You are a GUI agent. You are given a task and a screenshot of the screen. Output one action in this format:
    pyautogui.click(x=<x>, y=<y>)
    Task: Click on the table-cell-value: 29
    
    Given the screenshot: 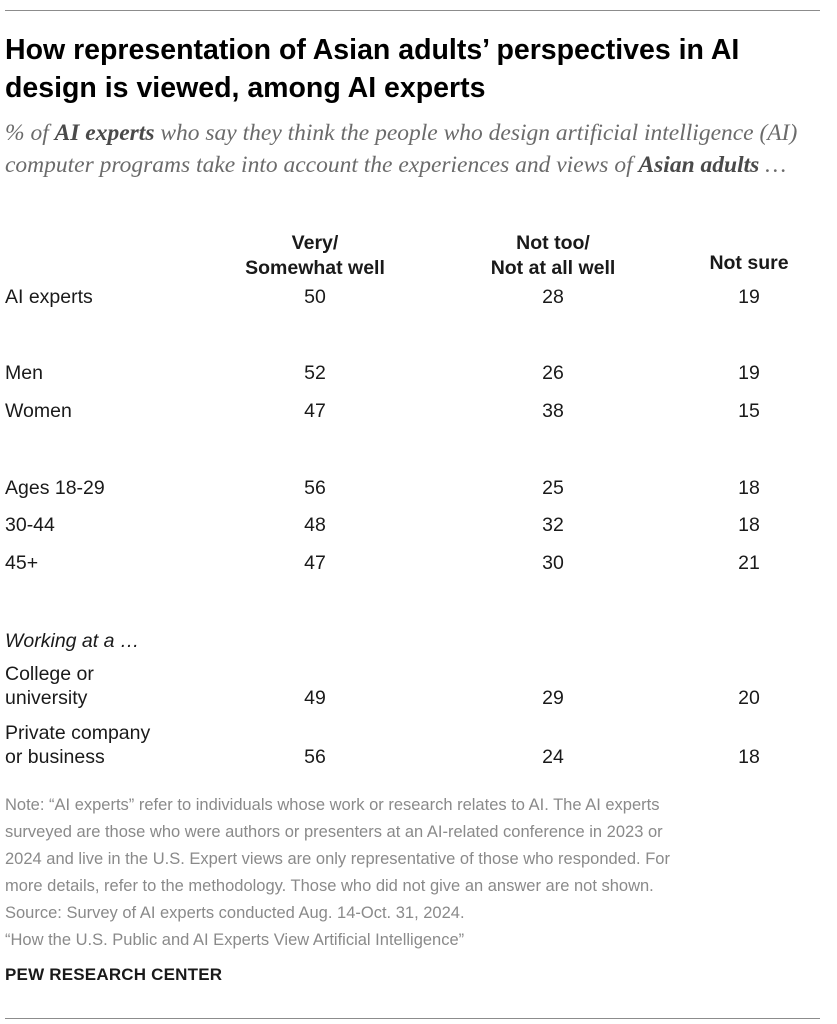 What is the action you would take?
    pyautogui.click(x=553, y=698)
    